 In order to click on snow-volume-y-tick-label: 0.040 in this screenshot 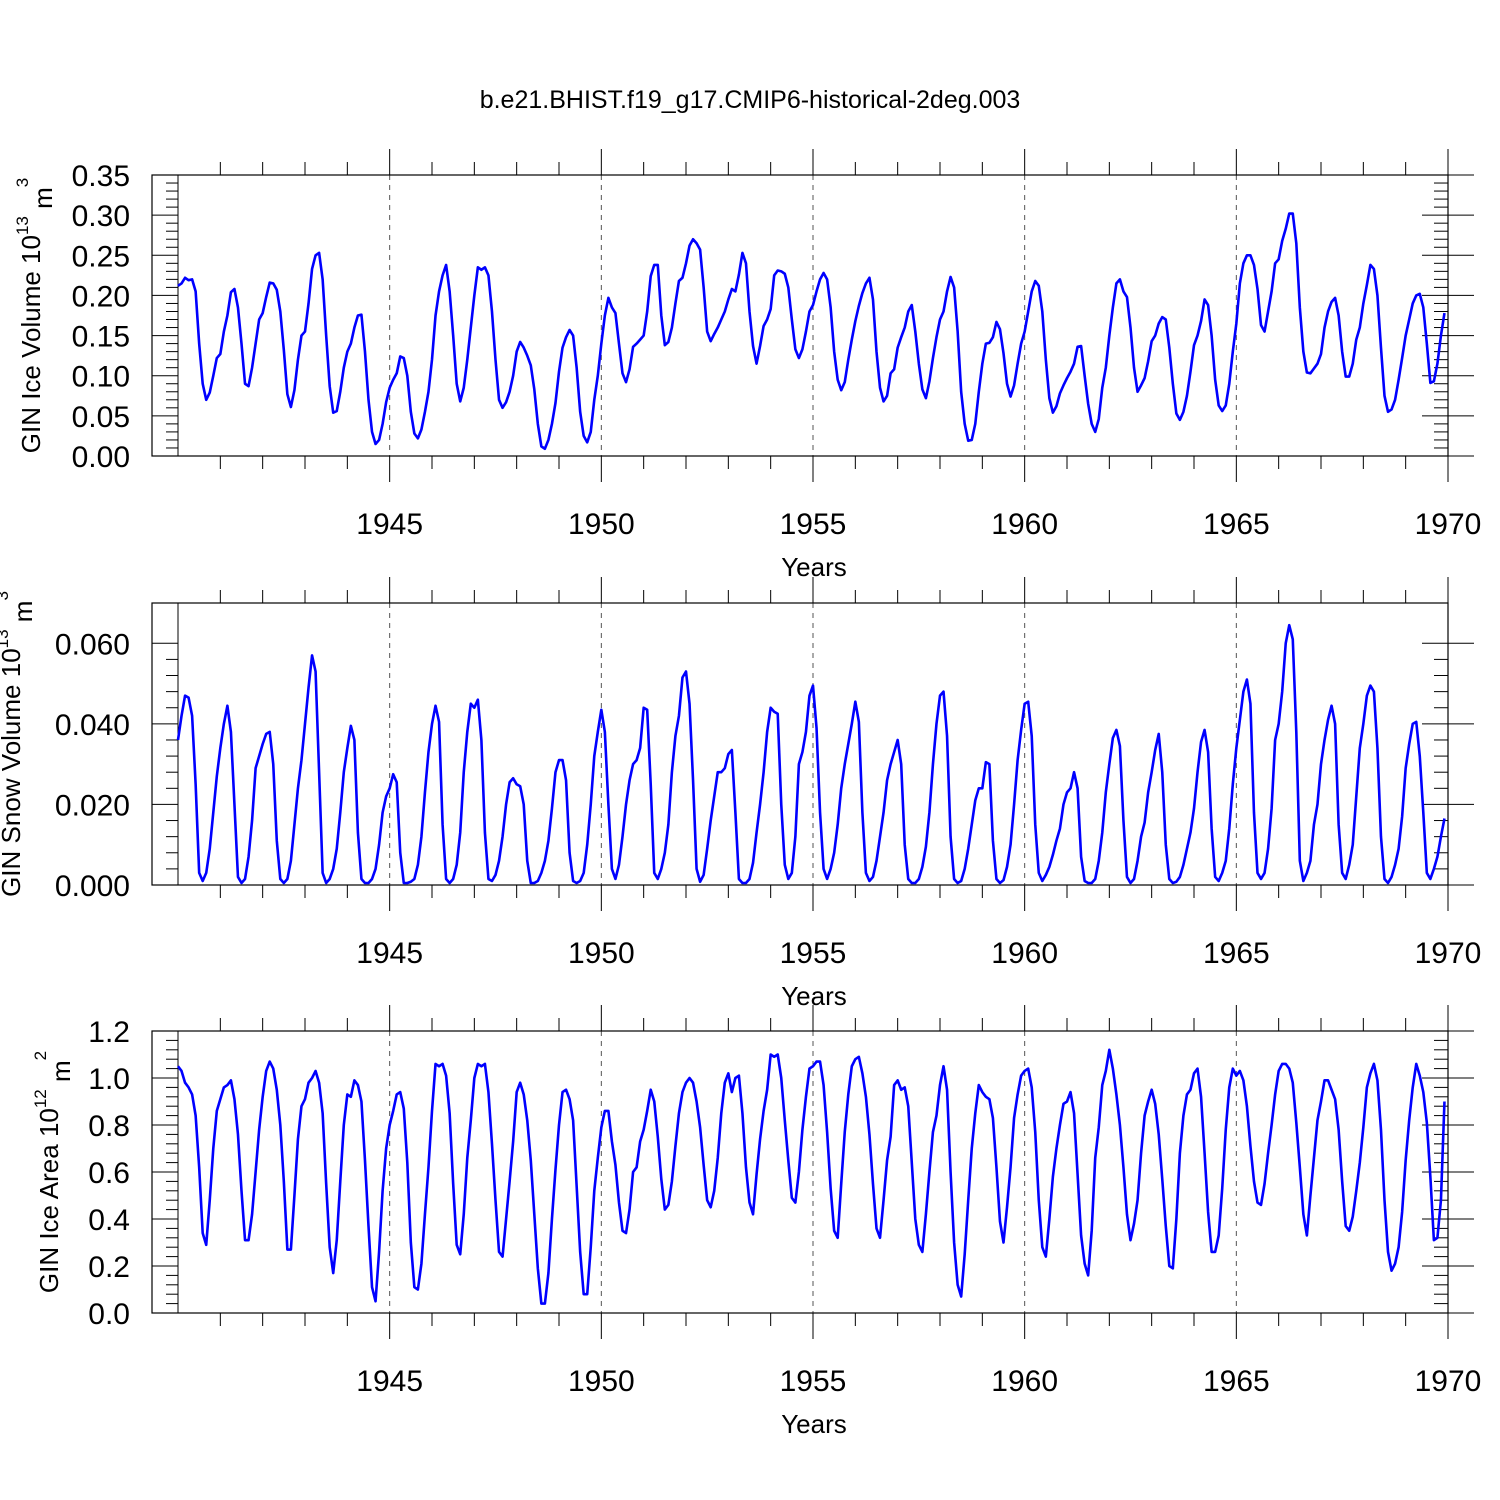, I will do `click(92, 725)`.